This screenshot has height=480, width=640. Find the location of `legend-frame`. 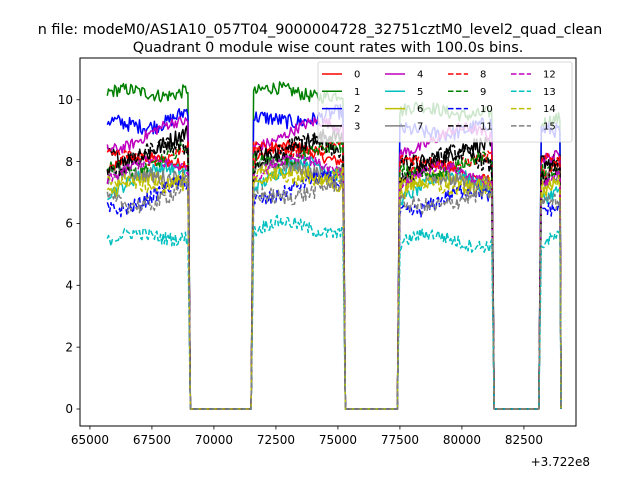

legend-frame is located at coordinates (445, 102).